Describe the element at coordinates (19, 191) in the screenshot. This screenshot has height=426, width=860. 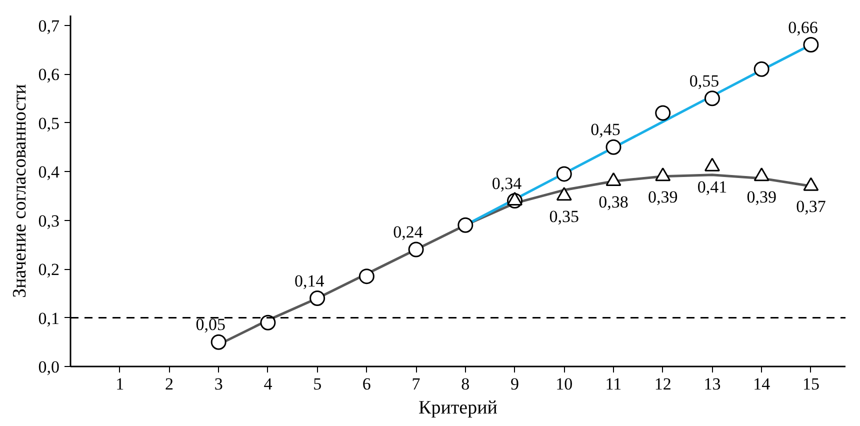
I see `y-axis-title: Значение согласованности` at that location.